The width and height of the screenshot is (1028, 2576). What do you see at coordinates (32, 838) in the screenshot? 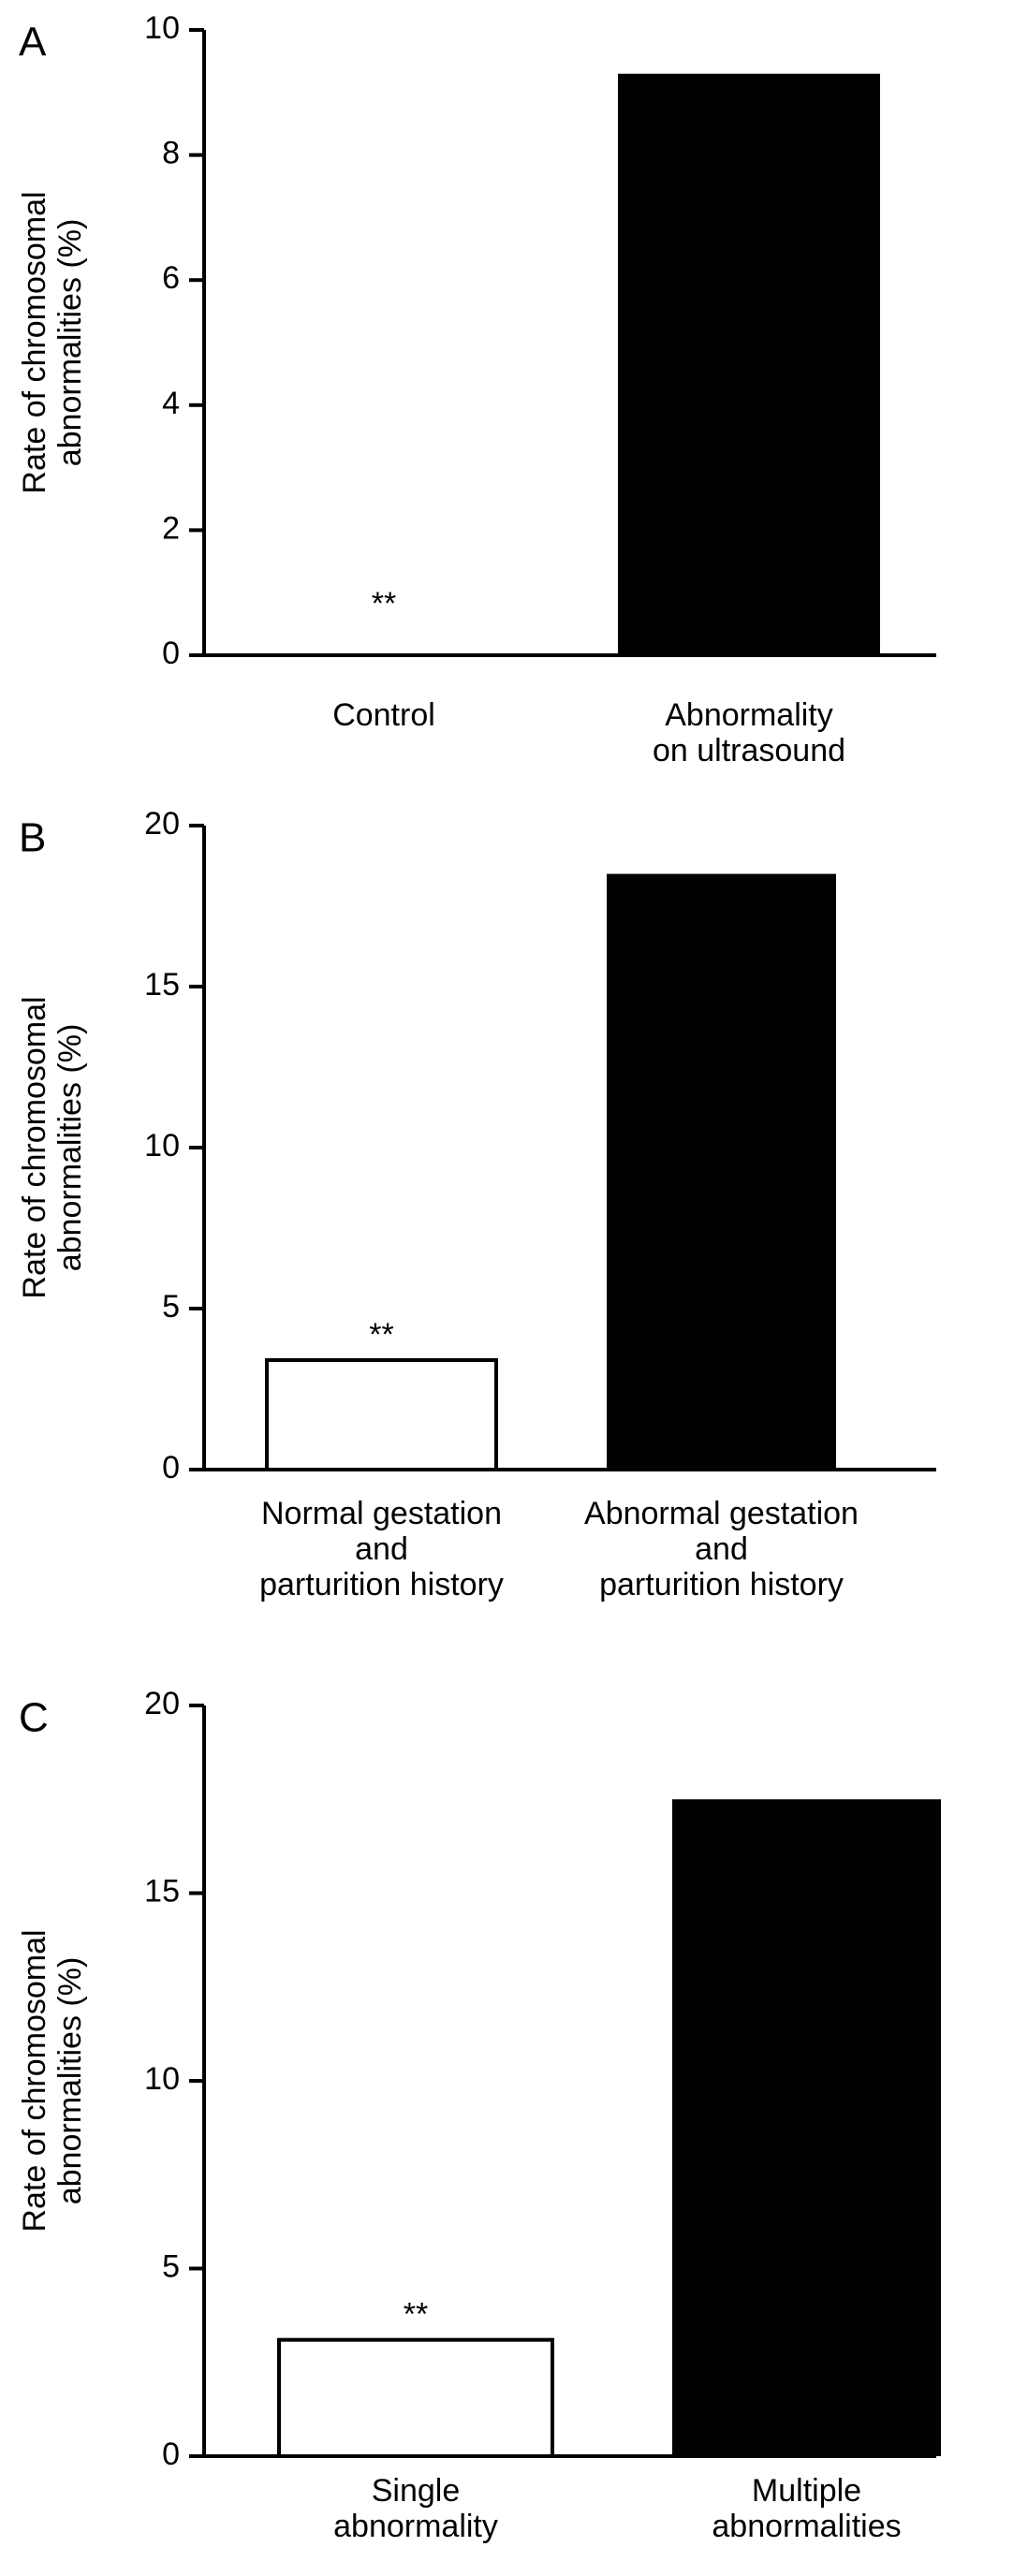
I see `panel-letter-b: B` at bounding box center [32, 838].